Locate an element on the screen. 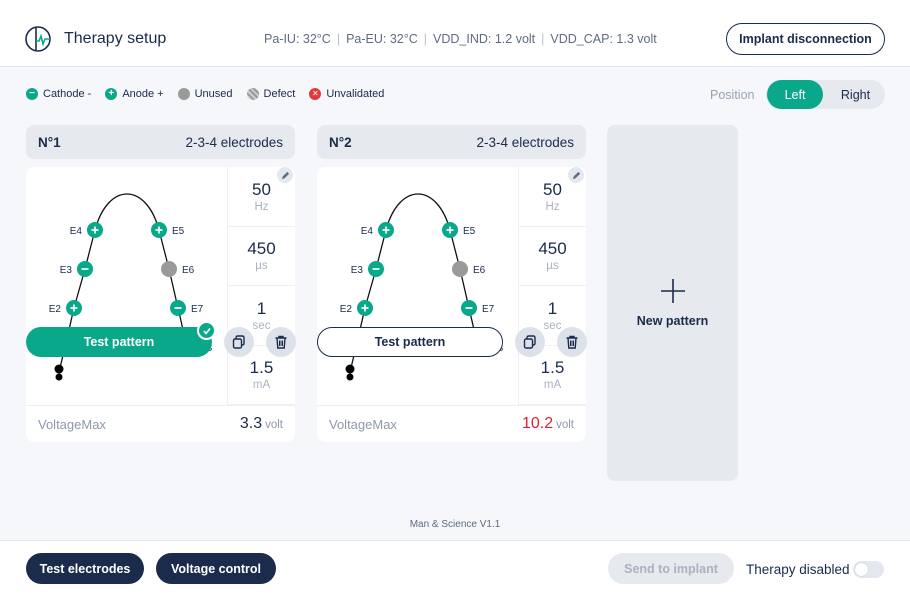 Image resolution: width=910 pixels, height=597 pixels. therapy-toggle is located at coordinates (868, 569).